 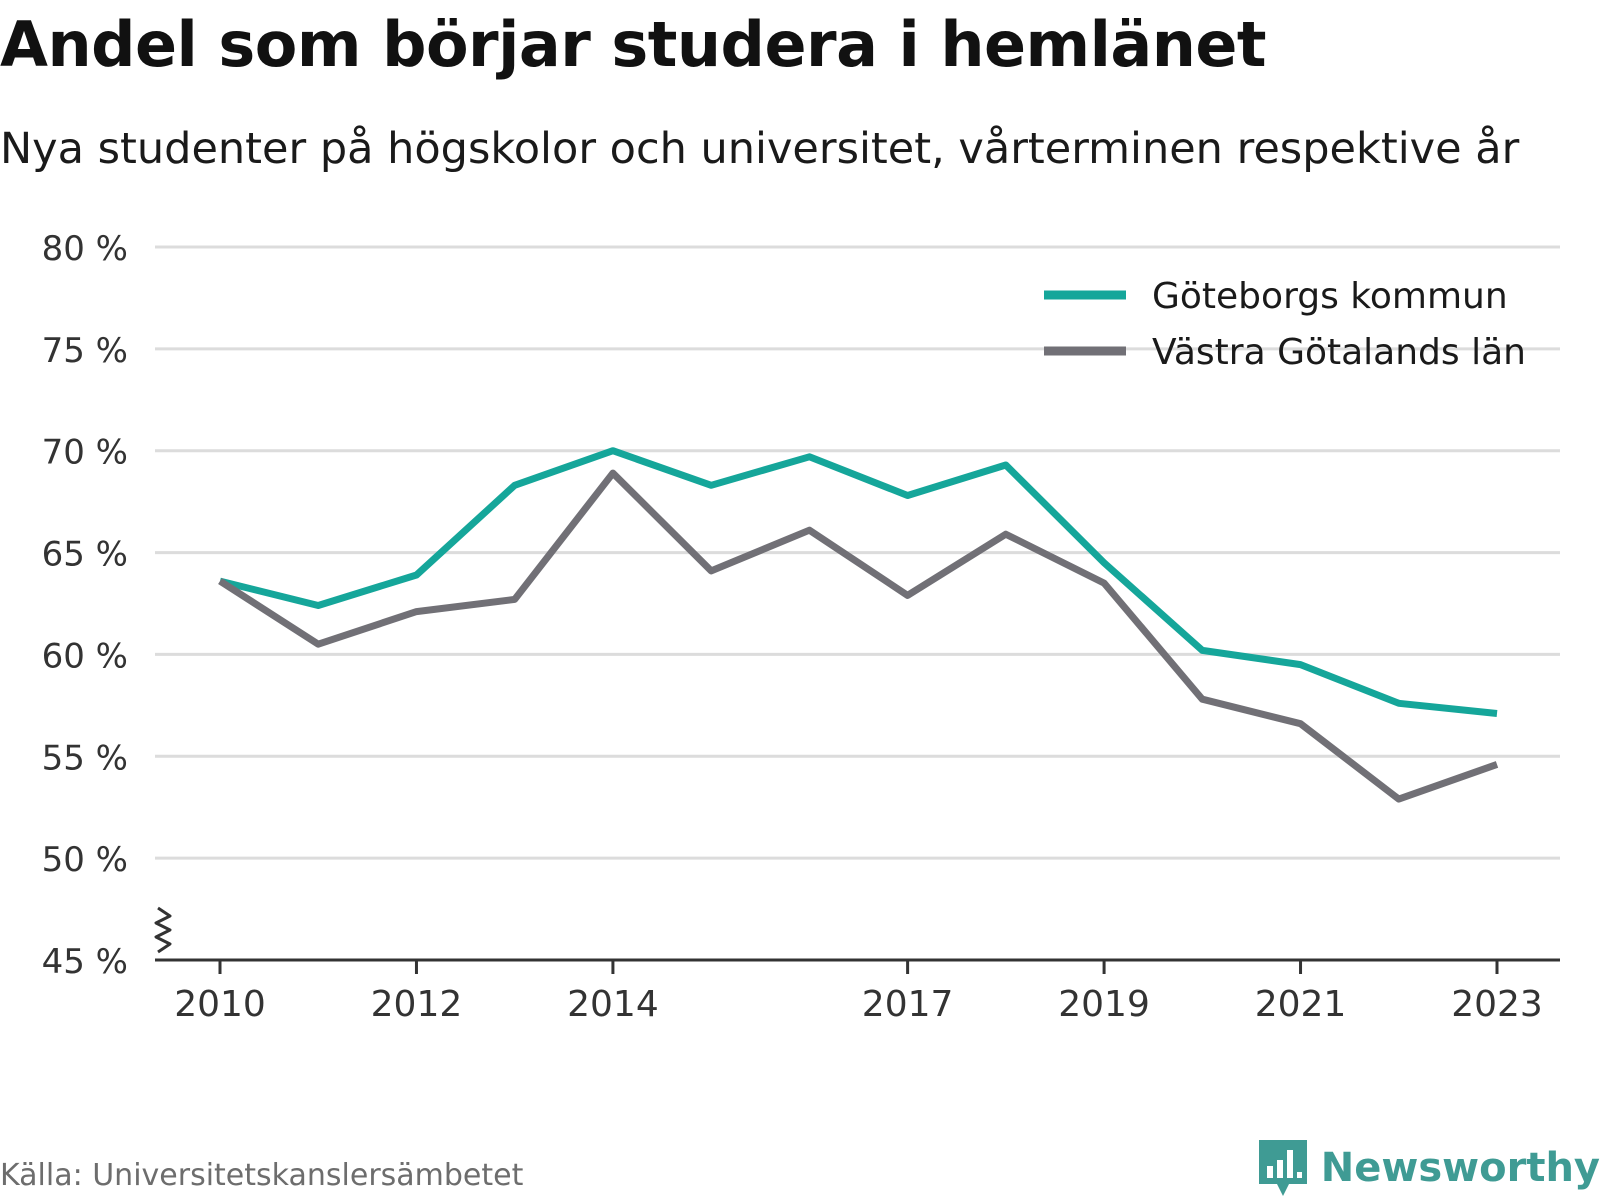 What do you see at coordinates (262, 1175) in the screenshot?
I see `source-note: Källa: Universitetskanslersämbetet` at bounding box center [262, 1175].